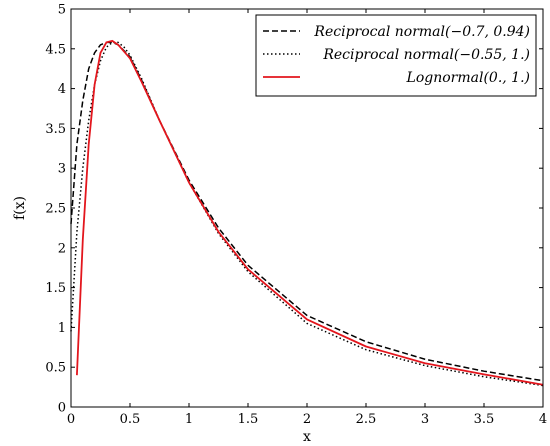  I want to click on y-tick-label: 3.5, so click(55, 129).